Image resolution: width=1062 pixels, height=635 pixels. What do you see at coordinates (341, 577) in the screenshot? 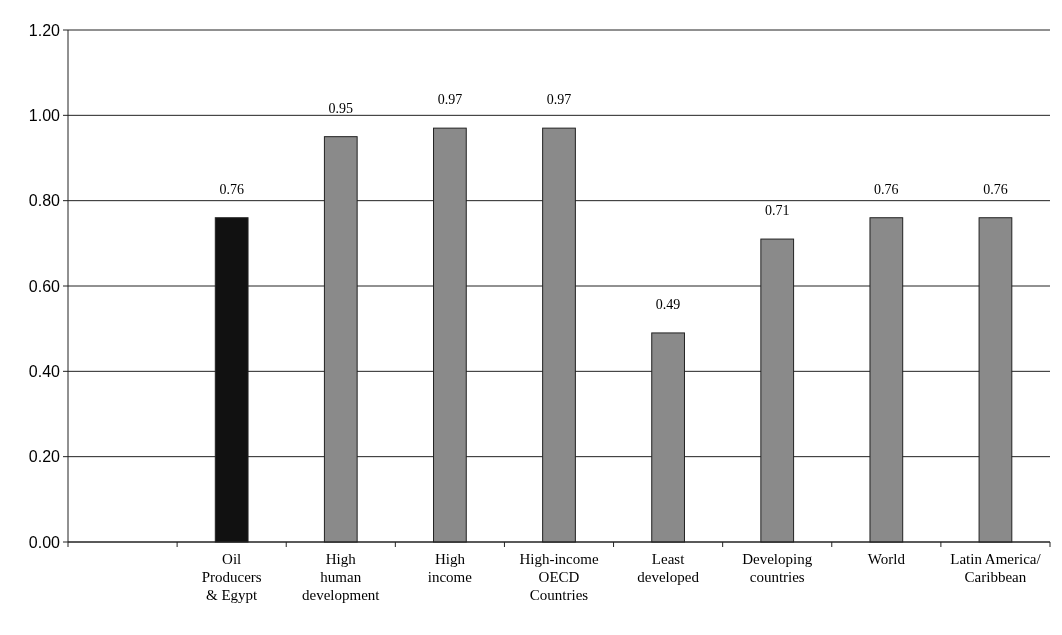
I see `x-tick-label: High human development` at bounding box center [341, 577].